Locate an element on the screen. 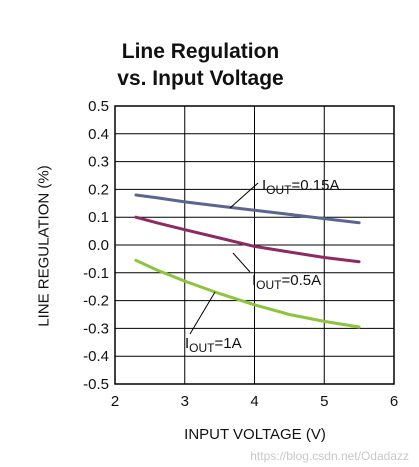 The image size is (419, 467). x-tick-label: 4 is located at coordinates (254, 401).